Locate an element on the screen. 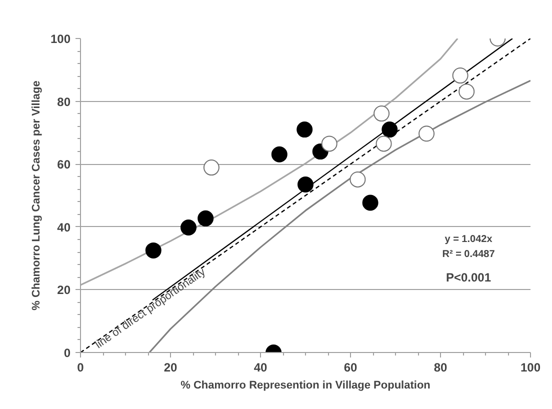 This screenshot has width=552, height=409. y-tick-label: 20 is located at coordinates (64, 290).